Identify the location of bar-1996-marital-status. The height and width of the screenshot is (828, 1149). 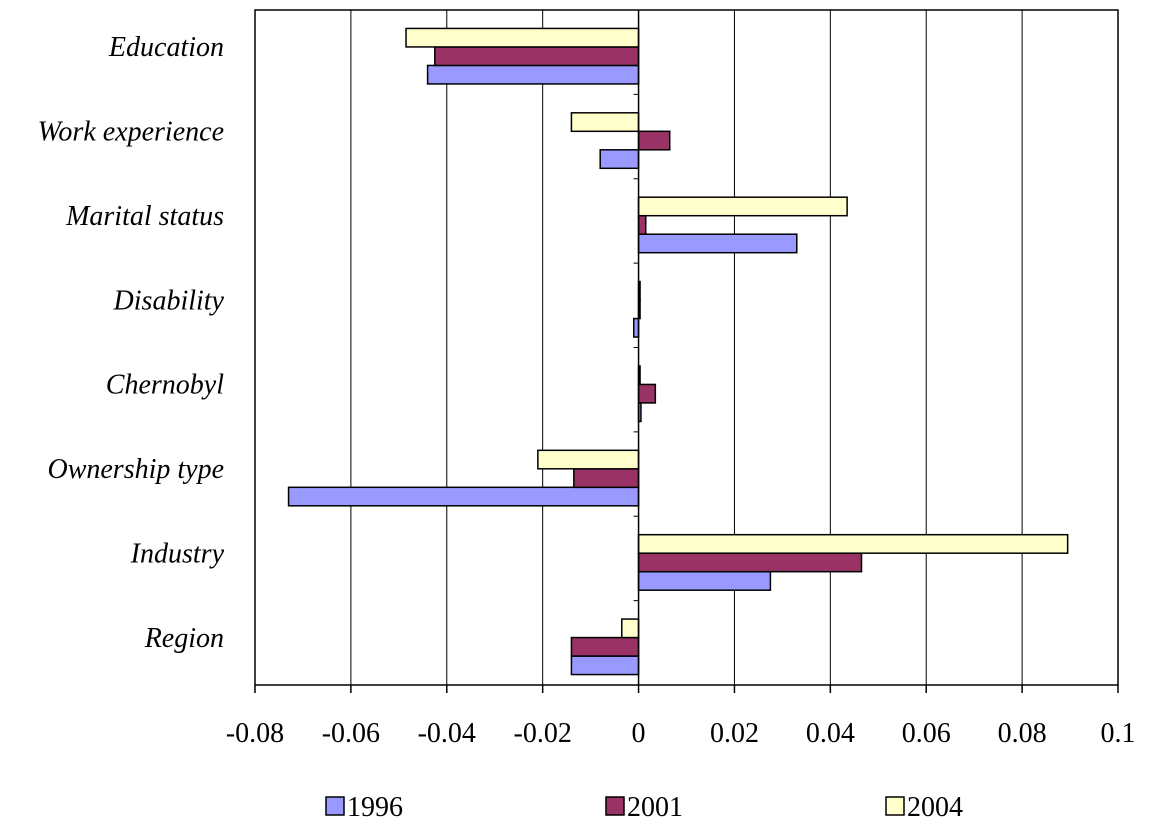
(717, 243).